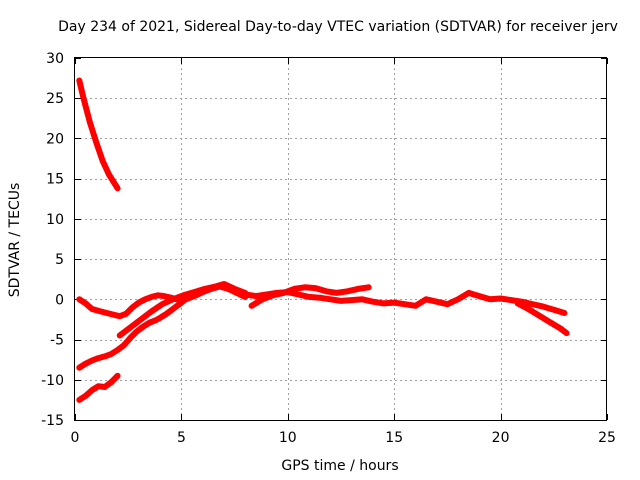 This screenshot has width=640, height=480. What do you see at coordinates (98, 387) in the screenshot?
I see `series-line-prn-d` at bounding box center [98, 387].